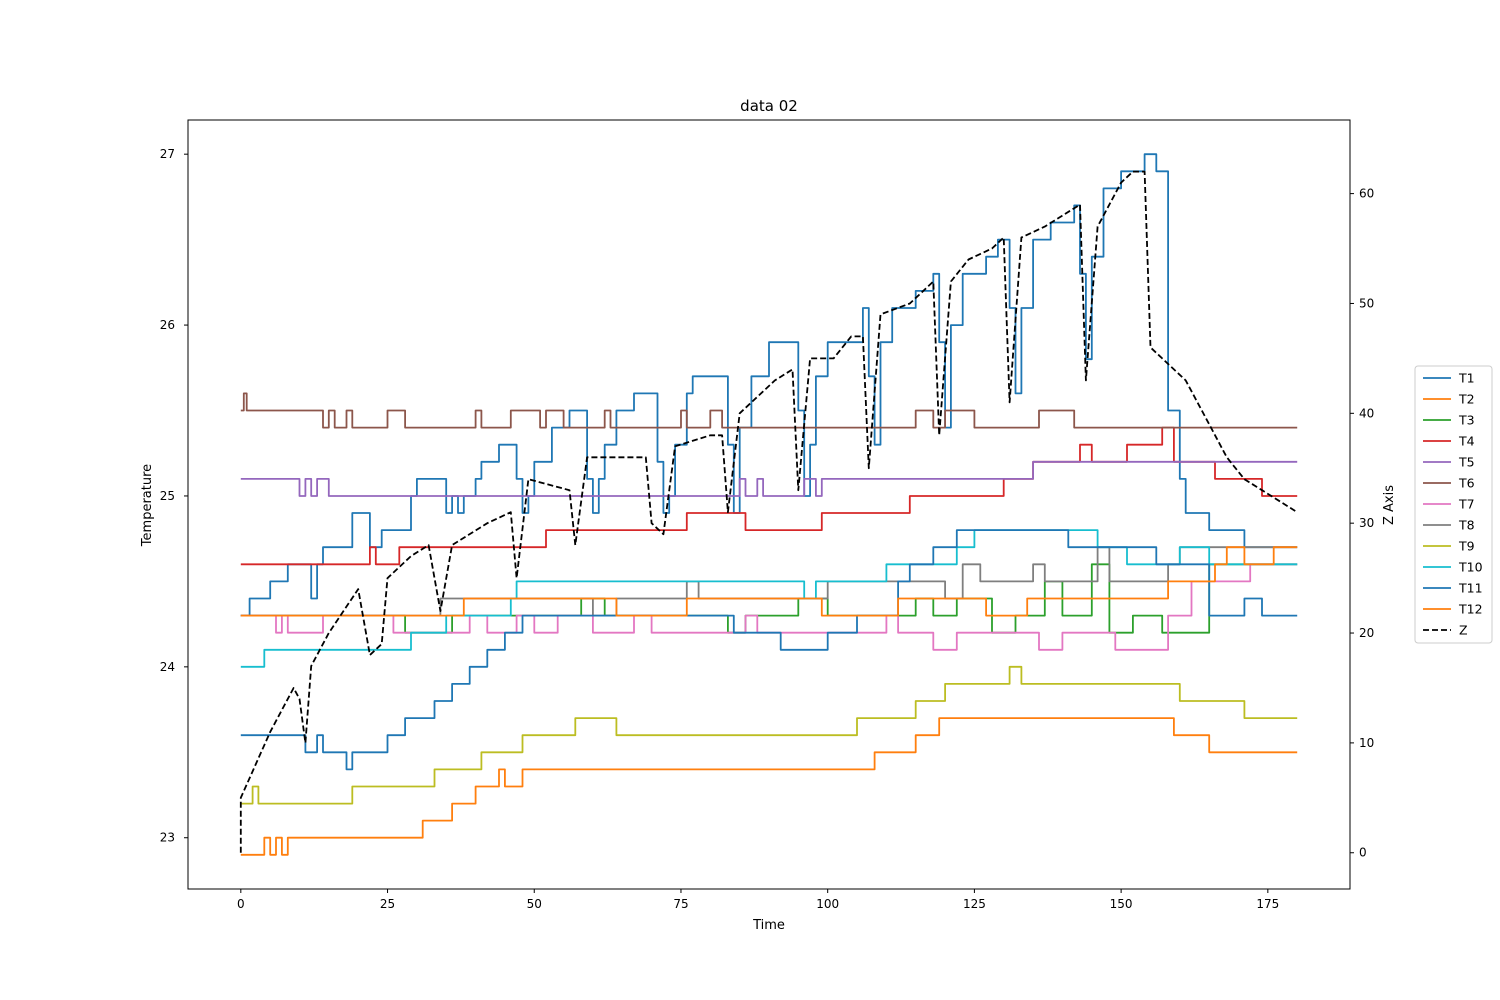 The height and width of the screenshot is (1000, 1500). I want to click on x-tick-label: 150, so click(1121, 904).